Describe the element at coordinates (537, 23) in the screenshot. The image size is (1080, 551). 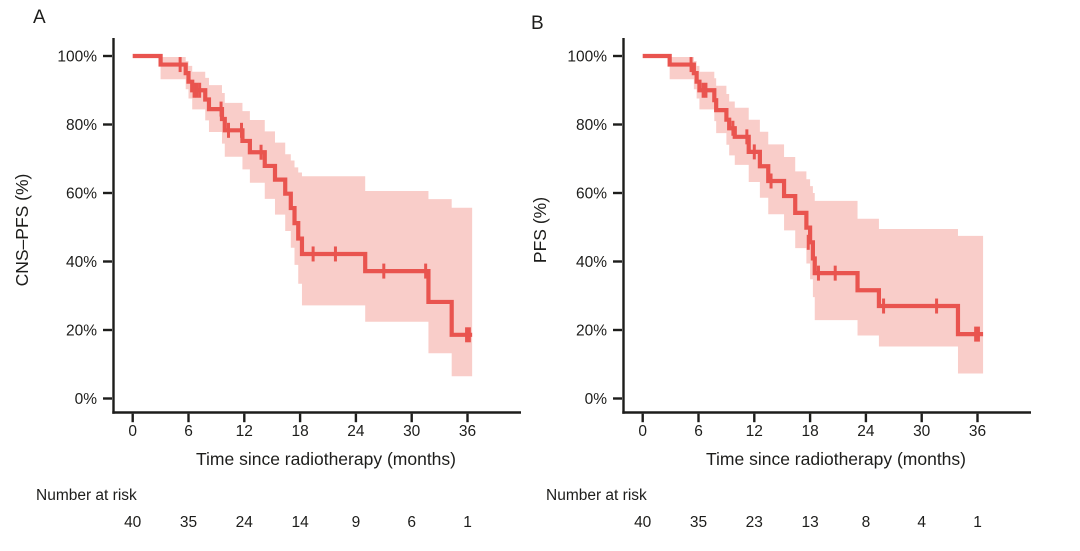
I see `panel-b-label: B` at that location.